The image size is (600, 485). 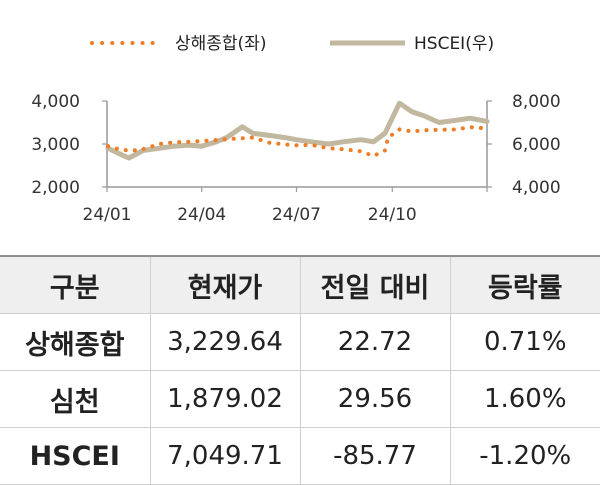 What do you see at coordinates (75, 456) in the screenshot?
I see `row-name: HSCEI` at bounding box center [75, 456].